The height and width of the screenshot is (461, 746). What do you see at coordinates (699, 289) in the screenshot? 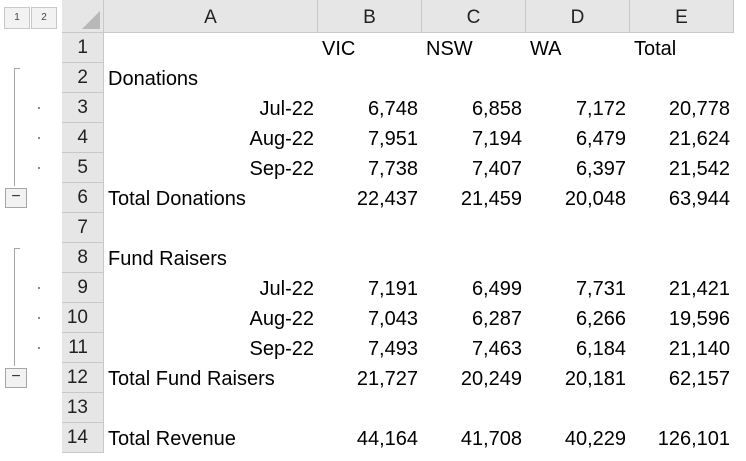
I see `cell-e9: 21,421` at bounding box center [699, 289].